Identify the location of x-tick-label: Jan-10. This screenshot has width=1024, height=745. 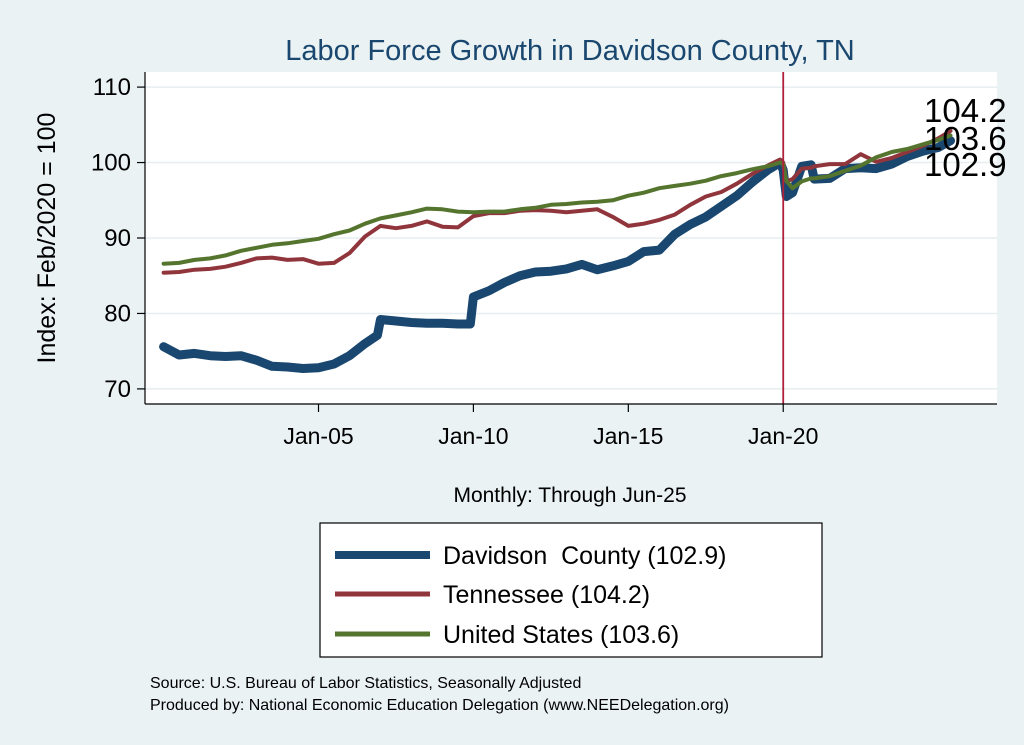
(473, 436).